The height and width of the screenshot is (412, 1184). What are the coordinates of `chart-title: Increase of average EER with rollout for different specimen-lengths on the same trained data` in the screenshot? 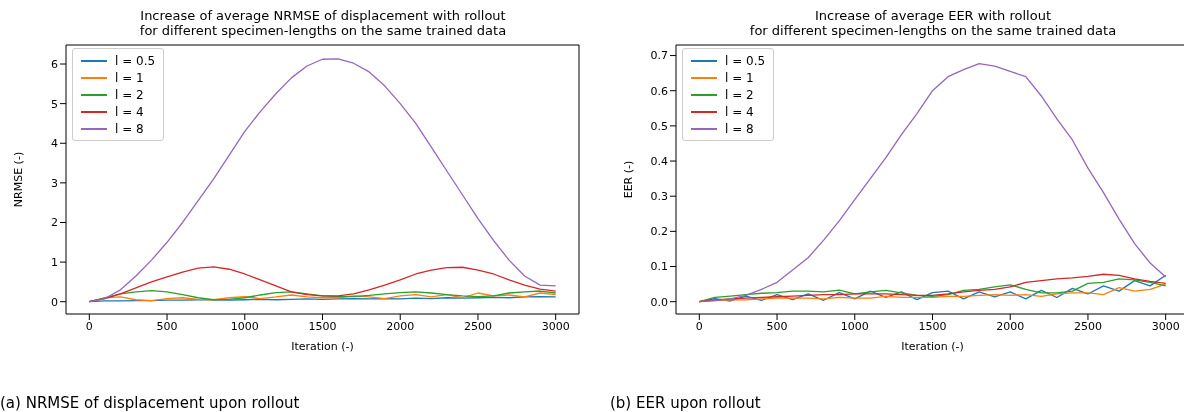 It's located at (933, 24).